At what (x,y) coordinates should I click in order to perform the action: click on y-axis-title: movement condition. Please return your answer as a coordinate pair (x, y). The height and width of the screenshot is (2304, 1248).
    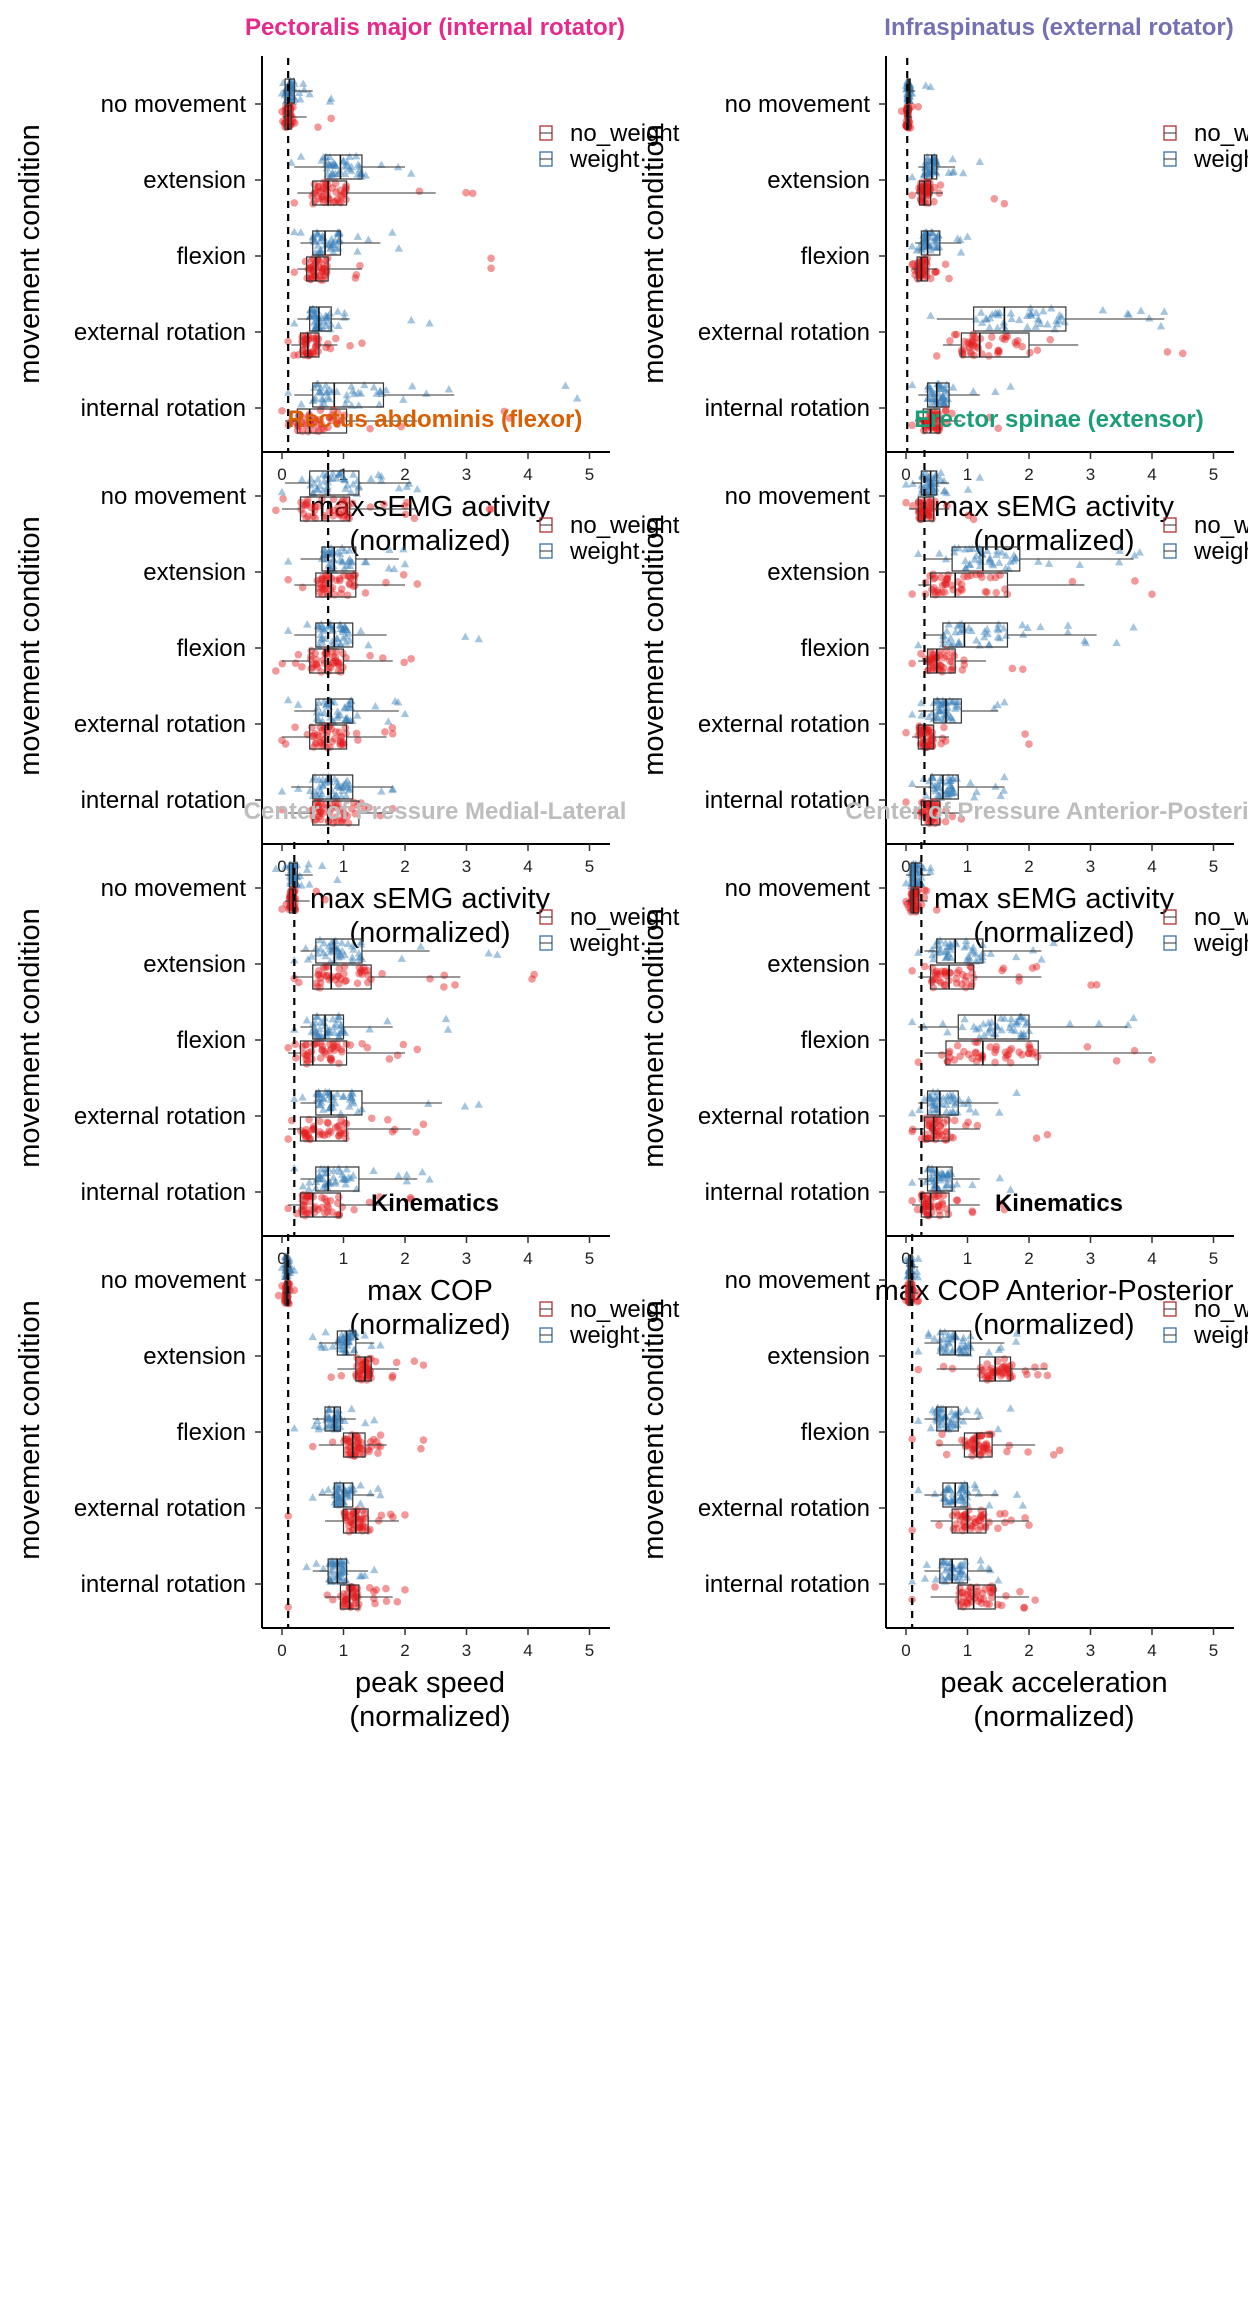
    Looking at the image, I should click on (30, 646).